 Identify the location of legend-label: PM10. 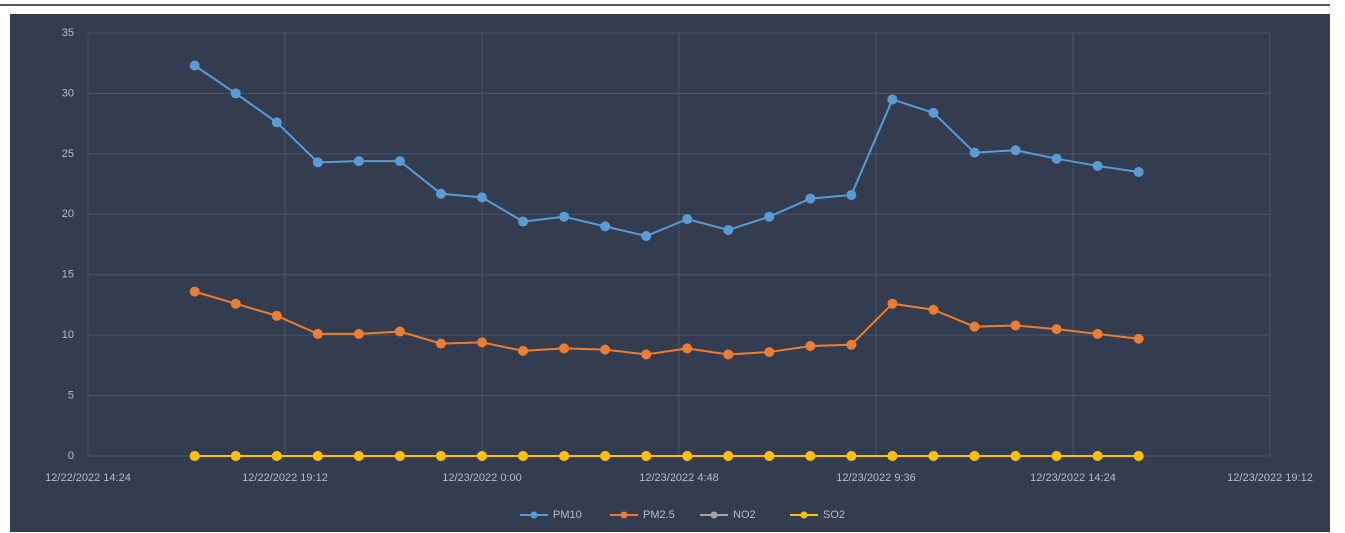
(567, 515).